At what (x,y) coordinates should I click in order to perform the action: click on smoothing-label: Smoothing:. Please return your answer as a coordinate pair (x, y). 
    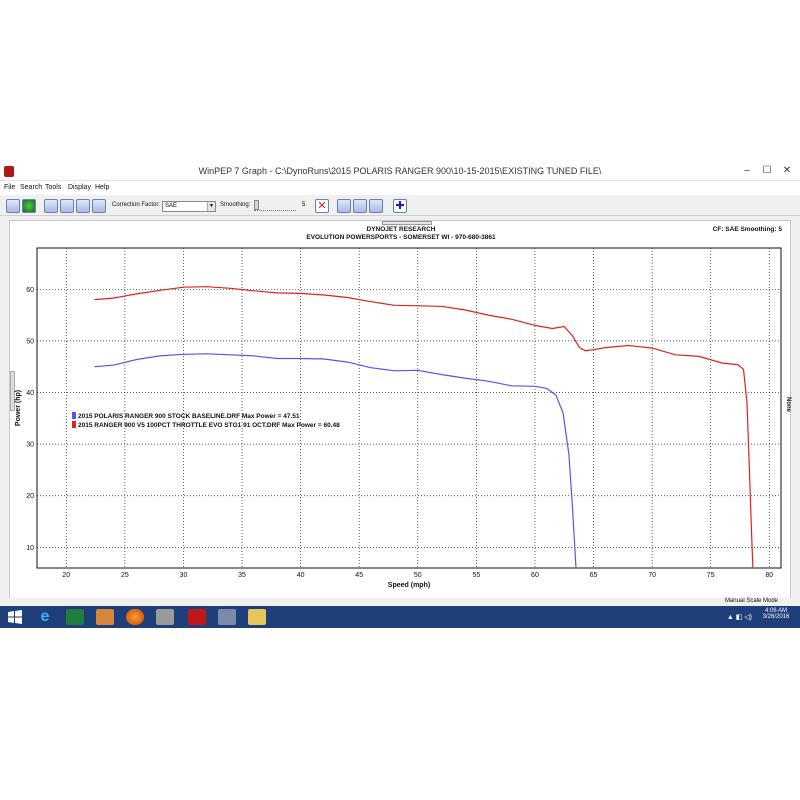
    Looking at the image, I should click on (235, 205).